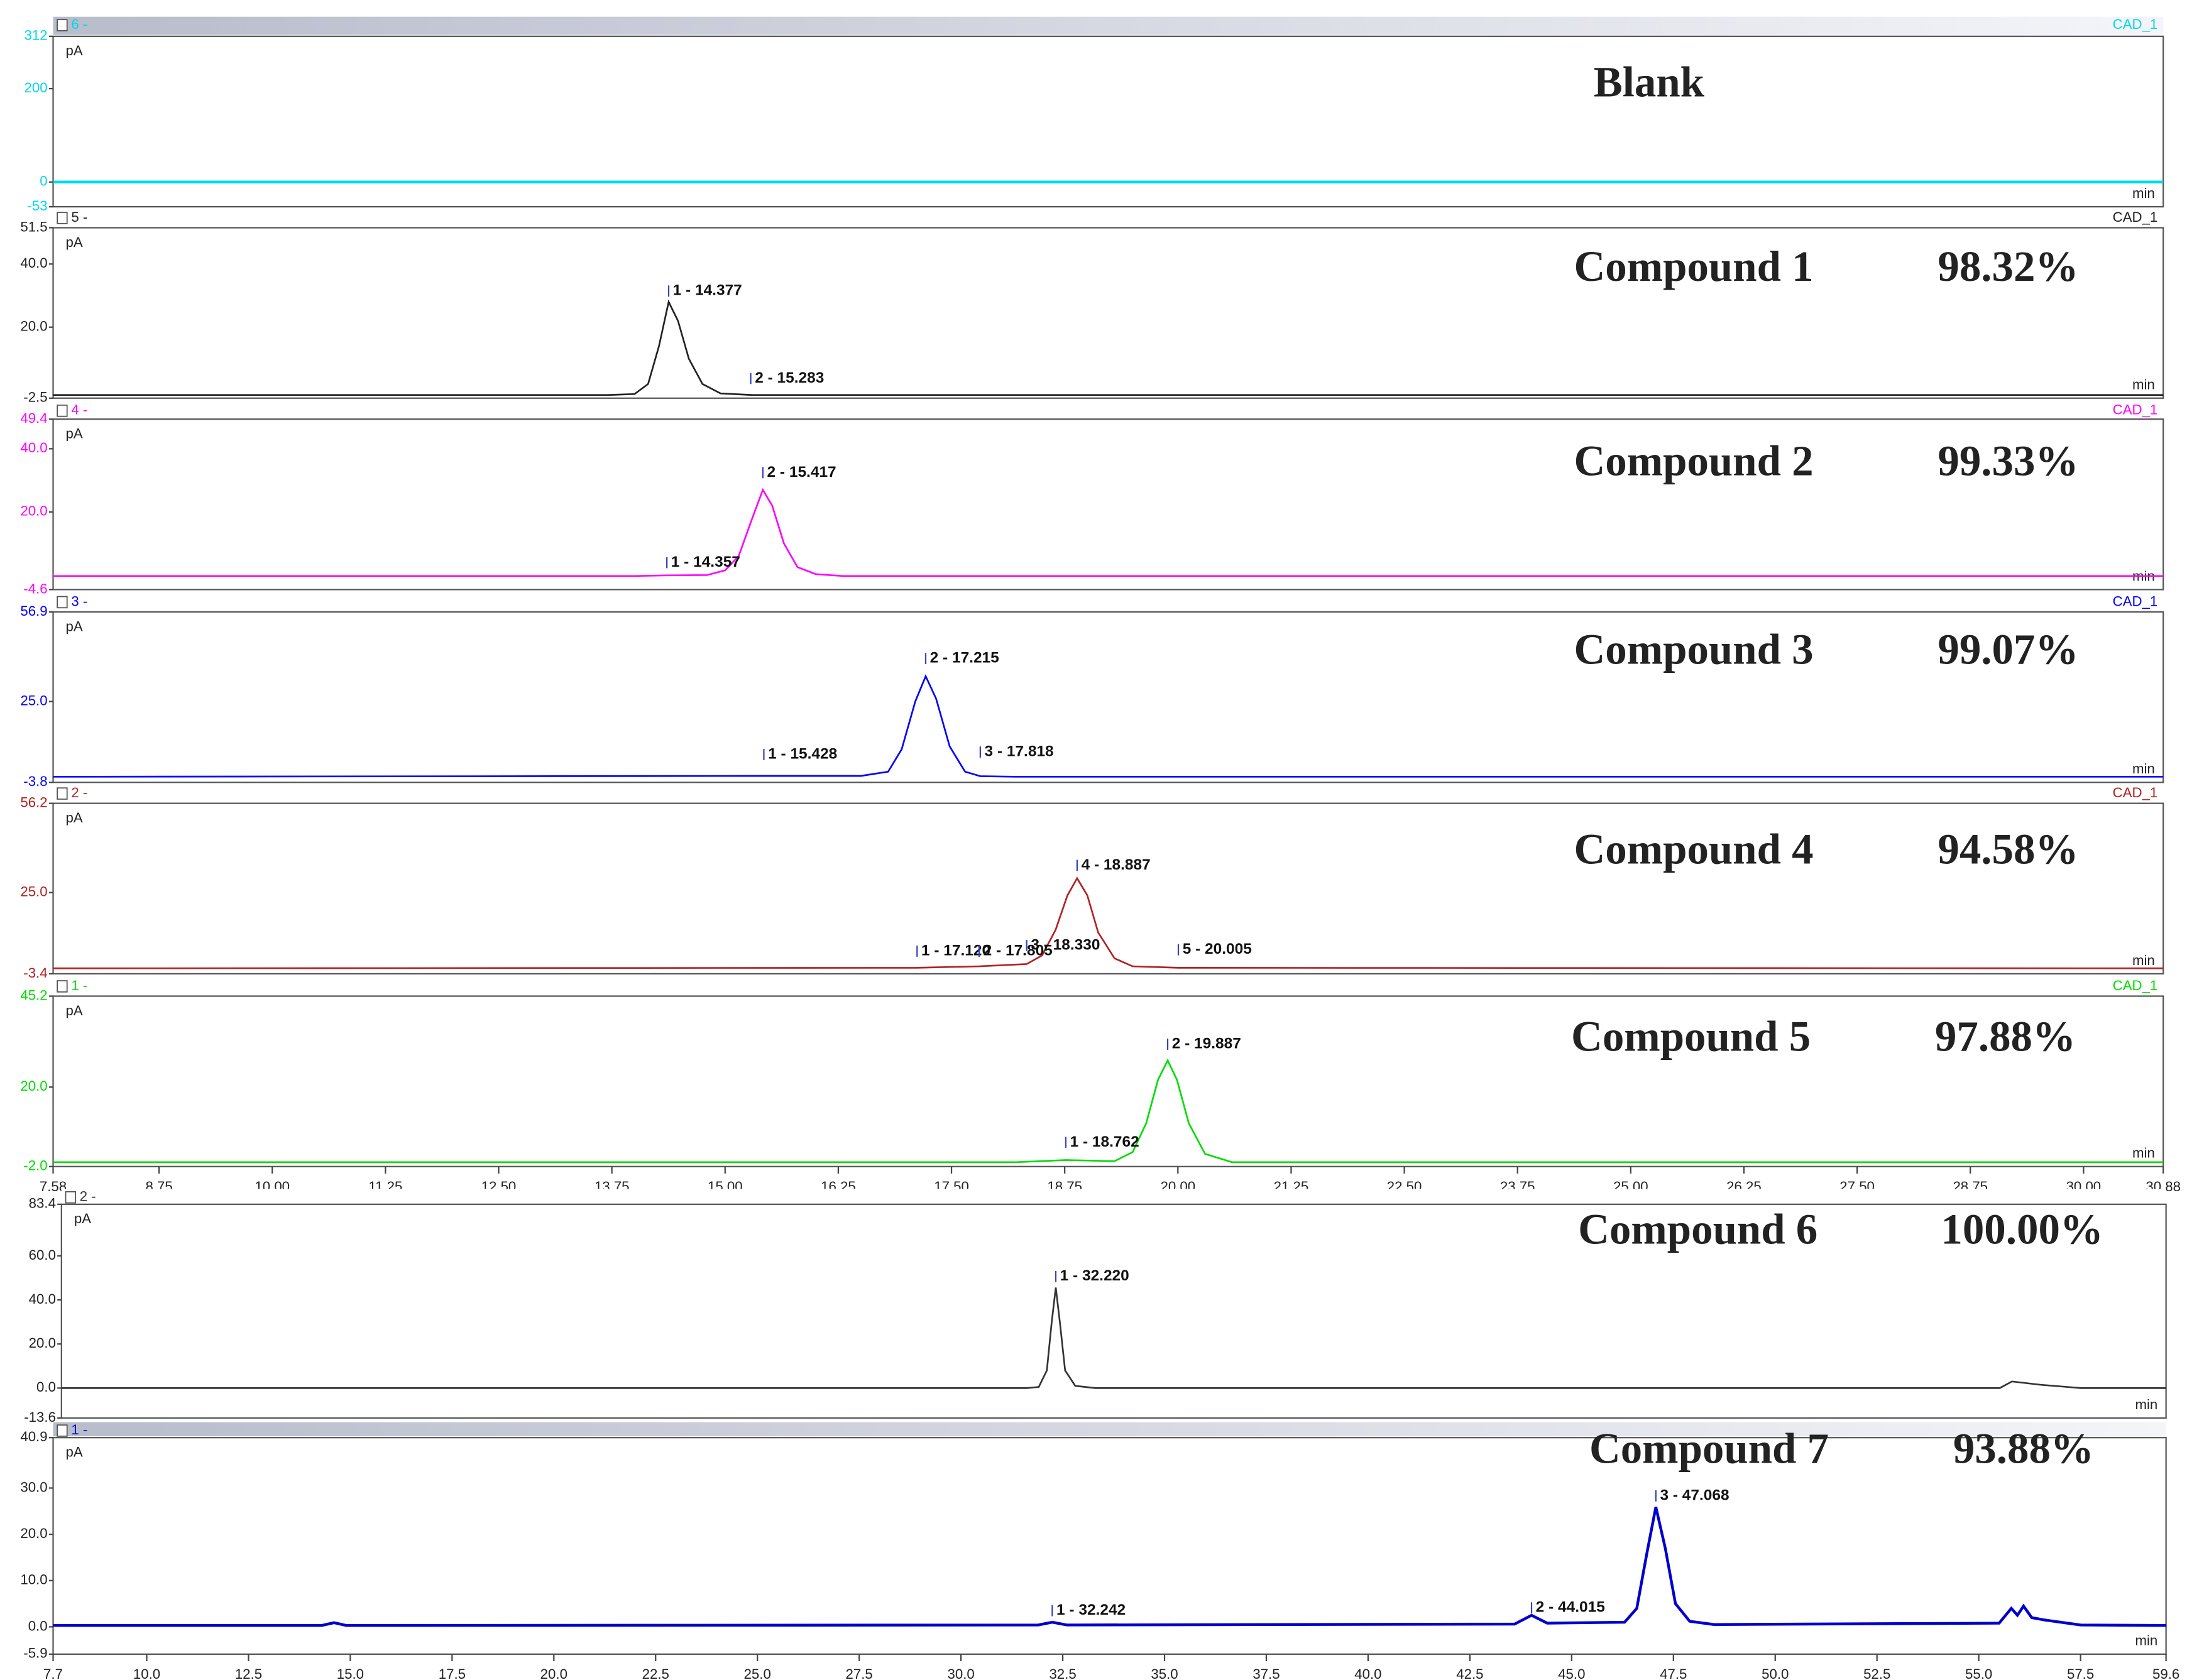 The width and height of the screenshot is (2187, 1680). I want to click on panel-title: Compound 2, so click(1693, 460).